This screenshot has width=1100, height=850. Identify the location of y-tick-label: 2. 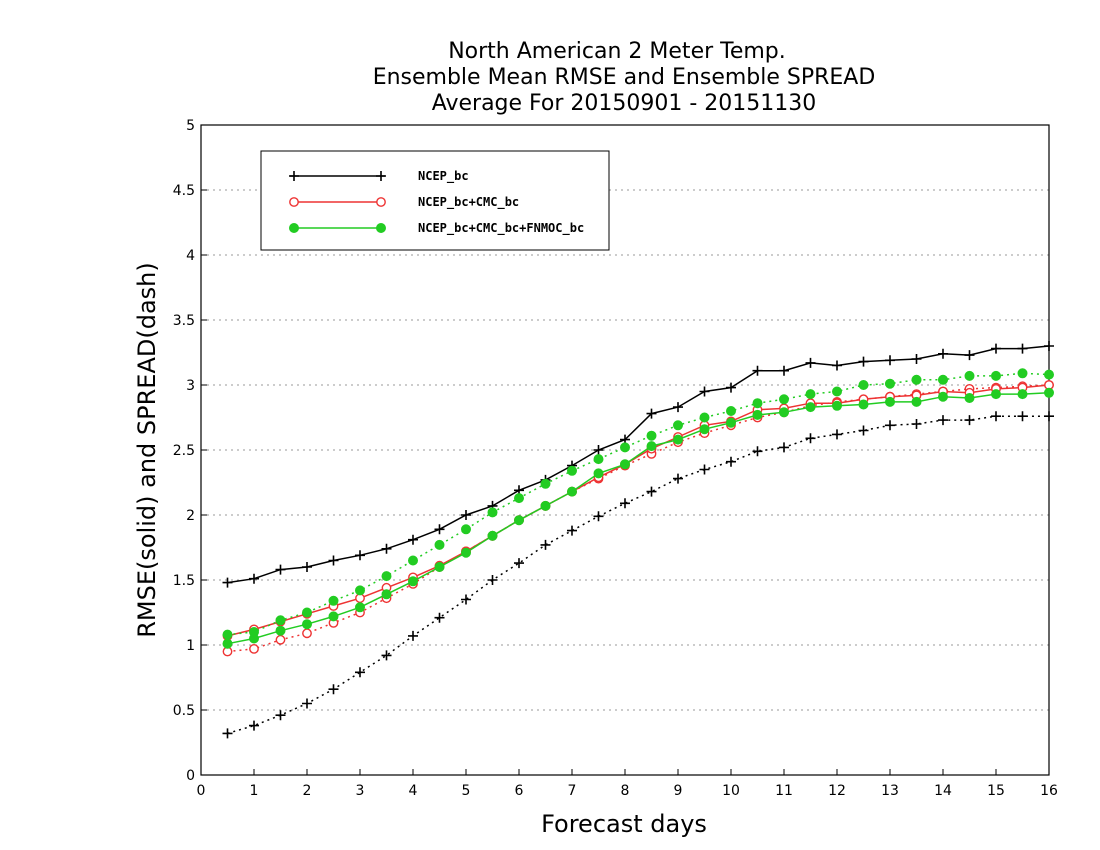
(190, 516).